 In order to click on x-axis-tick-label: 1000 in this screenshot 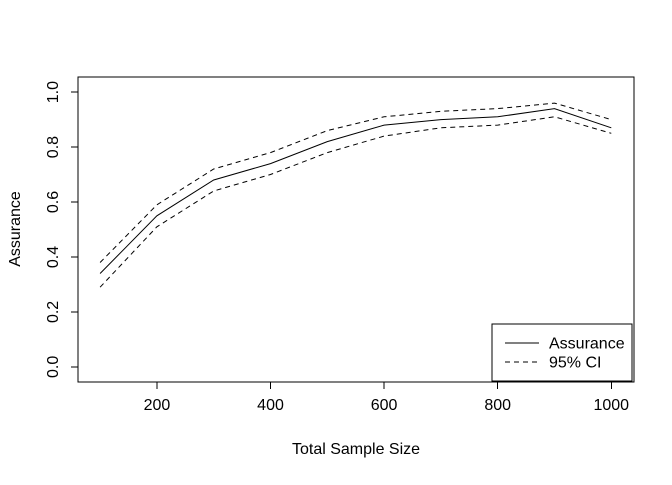, I will do `click(611, 405)`.